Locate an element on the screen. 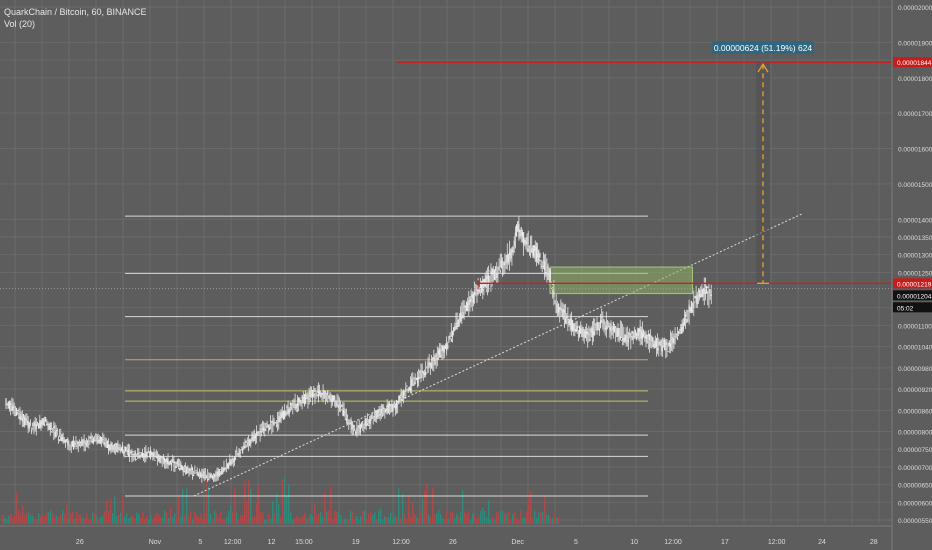  target-price-badge: 0.00001844 is located at coordinates (914, 63).